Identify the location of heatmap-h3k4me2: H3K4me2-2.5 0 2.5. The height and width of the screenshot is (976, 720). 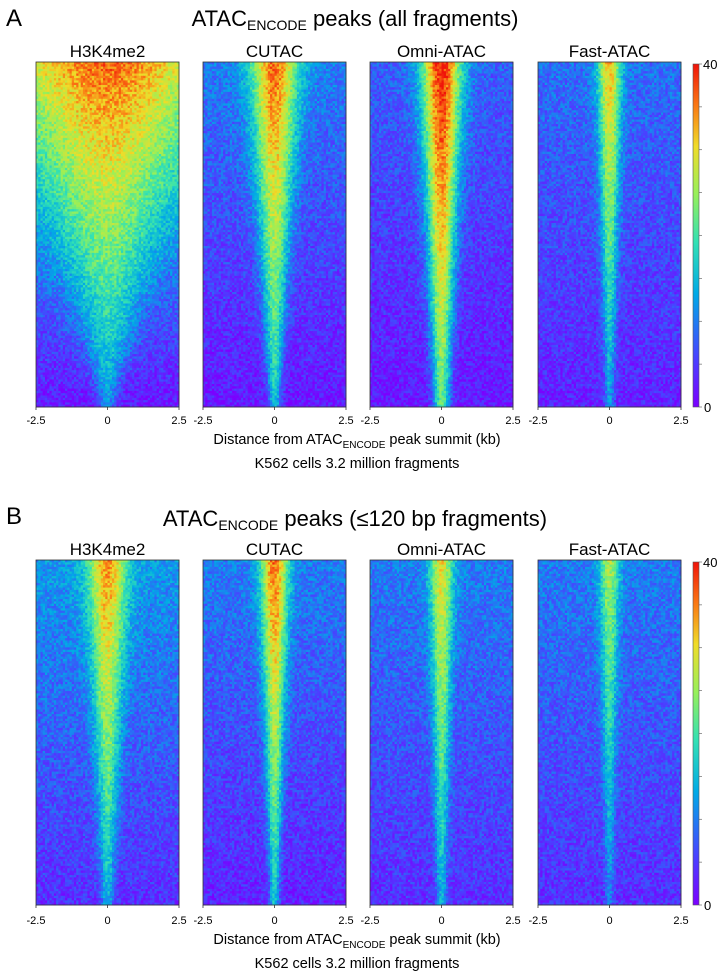
(107, 234).